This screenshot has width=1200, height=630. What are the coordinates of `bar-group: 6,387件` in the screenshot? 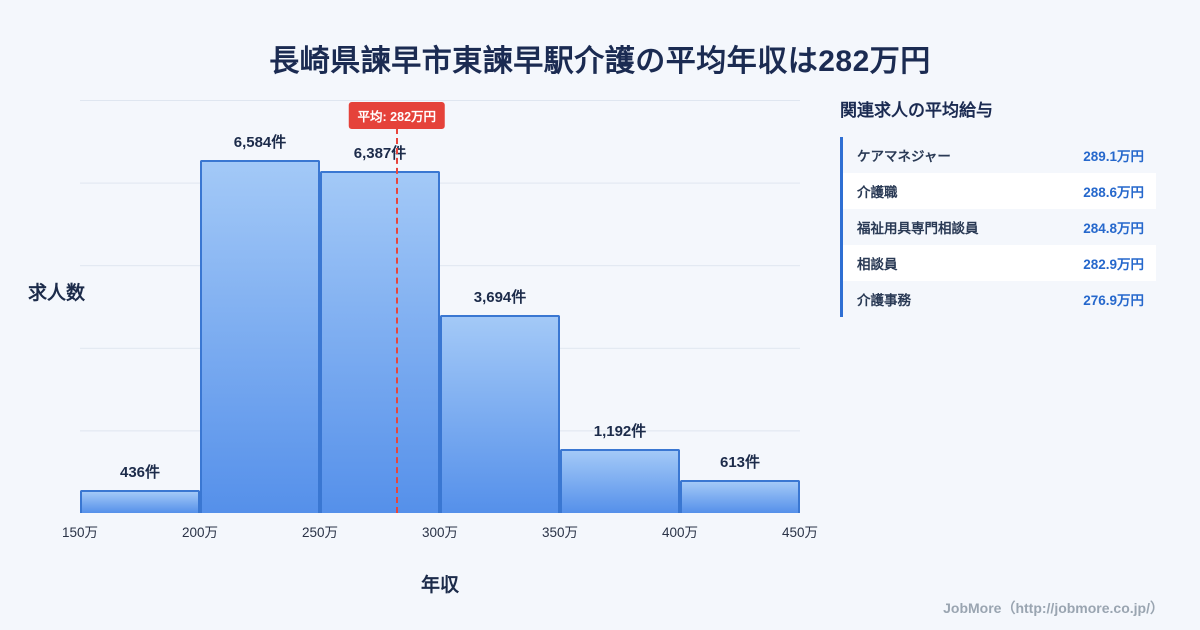 It's located at (380, 306).